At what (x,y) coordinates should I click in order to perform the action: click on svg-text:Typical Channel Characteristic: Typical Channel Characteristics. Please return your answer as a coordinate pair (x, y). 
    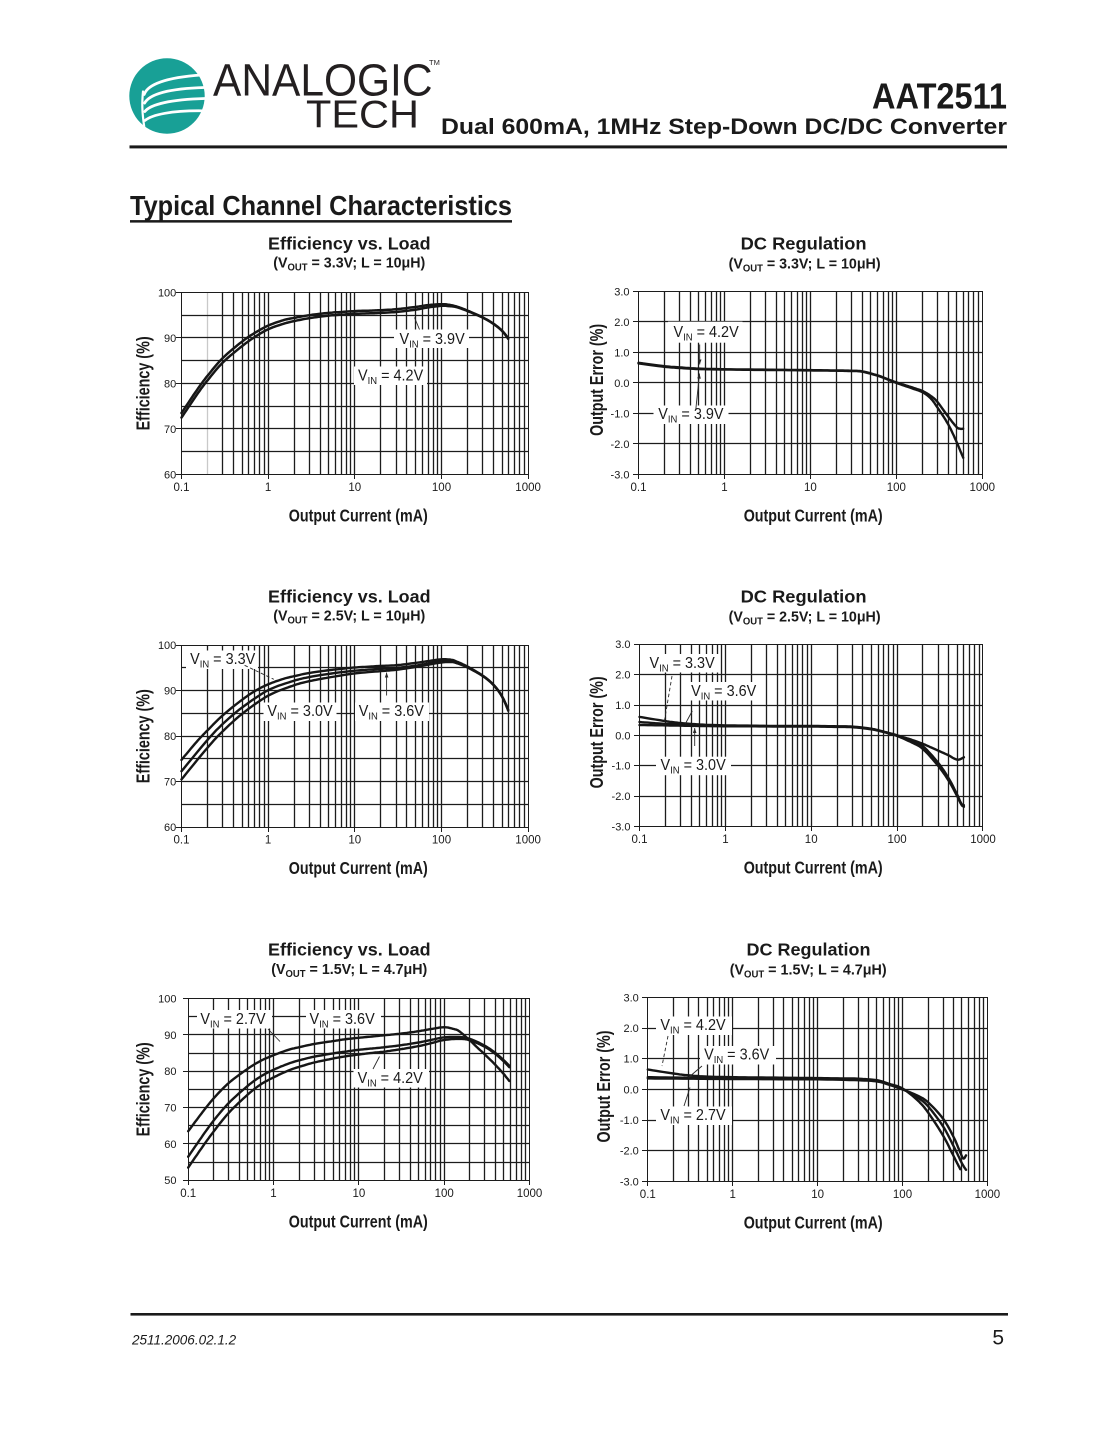
    Looking at the image, I should click on (321, 205).